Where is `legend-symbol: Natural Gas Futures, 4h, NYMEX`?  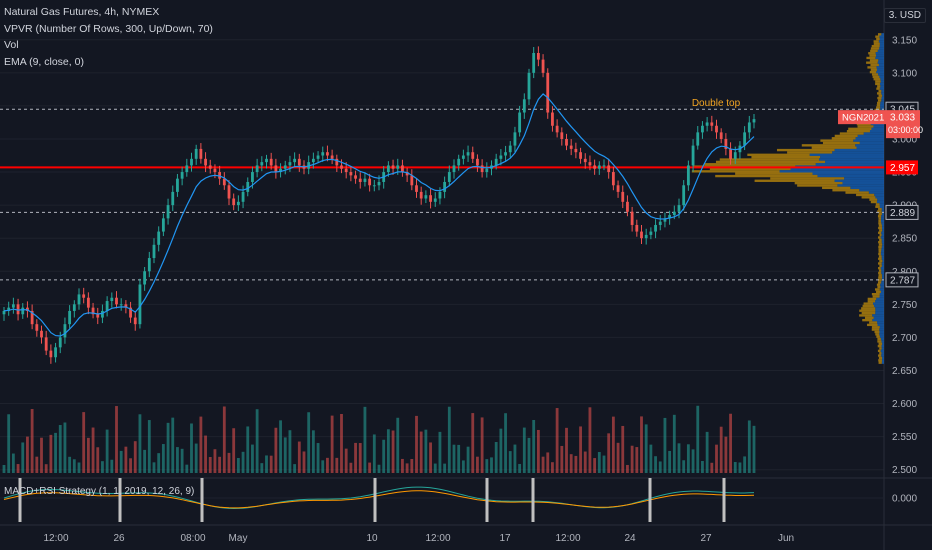
legend-symbol: Natural Gas Futures, 4h, NYMEX is located at coordinates (82, 12).